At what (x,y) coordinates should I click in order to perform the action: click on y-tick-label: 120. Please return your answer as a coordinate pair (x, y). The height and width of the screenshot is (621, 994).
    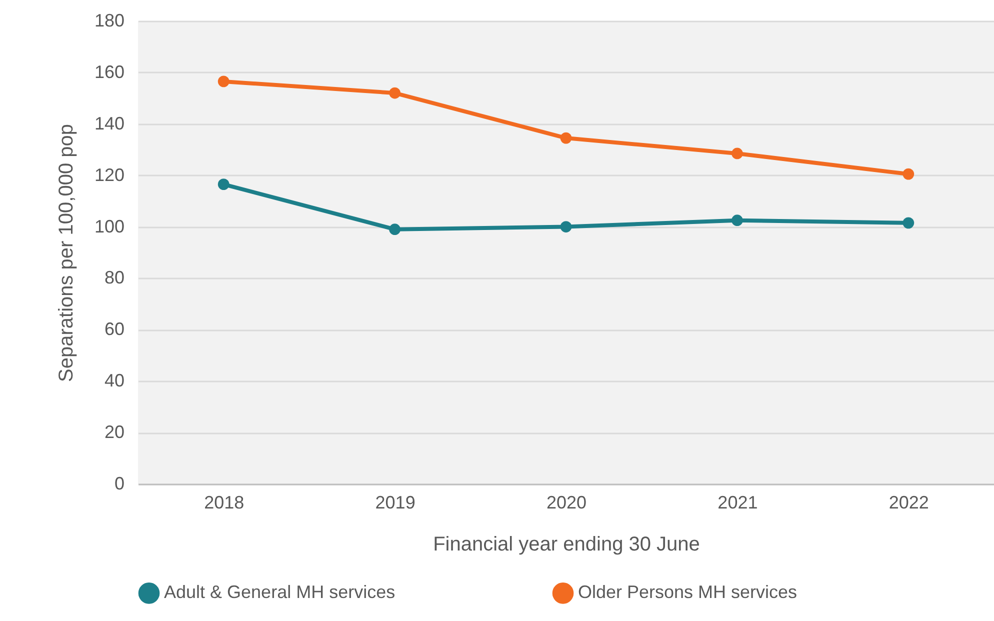
    Looking at the image, I should click on (109, 174).